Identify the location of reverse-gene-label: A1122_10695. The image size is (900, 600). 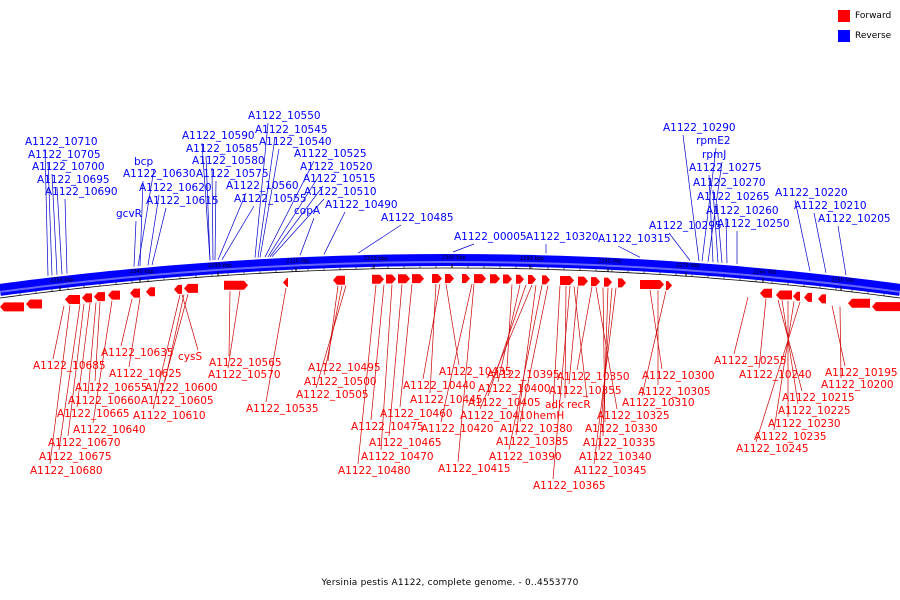
(73, 180).